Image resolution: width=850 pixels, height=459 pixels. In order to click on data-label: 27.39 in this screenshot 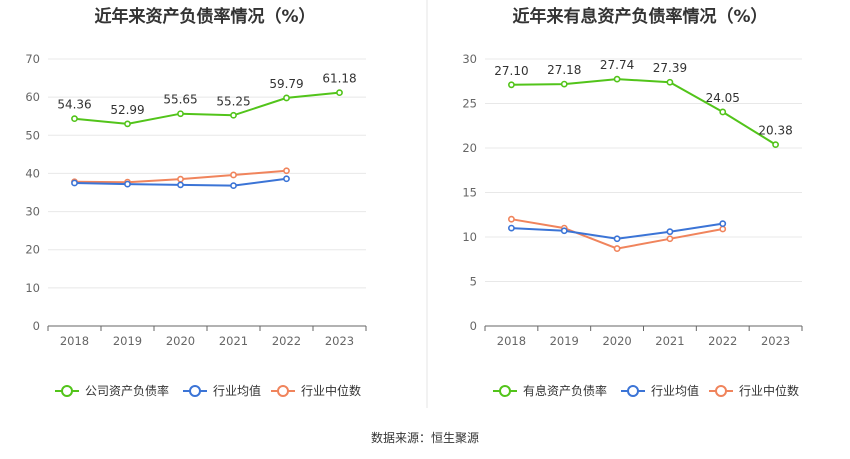, I will do `click(670, 68)`.